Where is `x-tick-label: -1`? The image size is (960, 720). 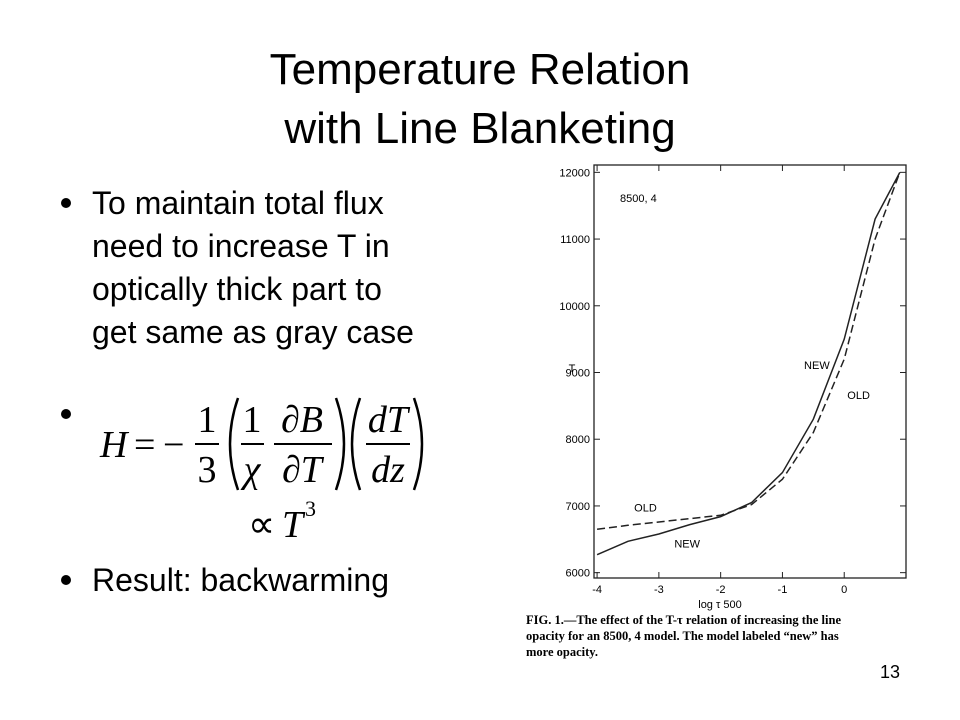 x-tick-label: -1 is located at coordinates (783, 590).